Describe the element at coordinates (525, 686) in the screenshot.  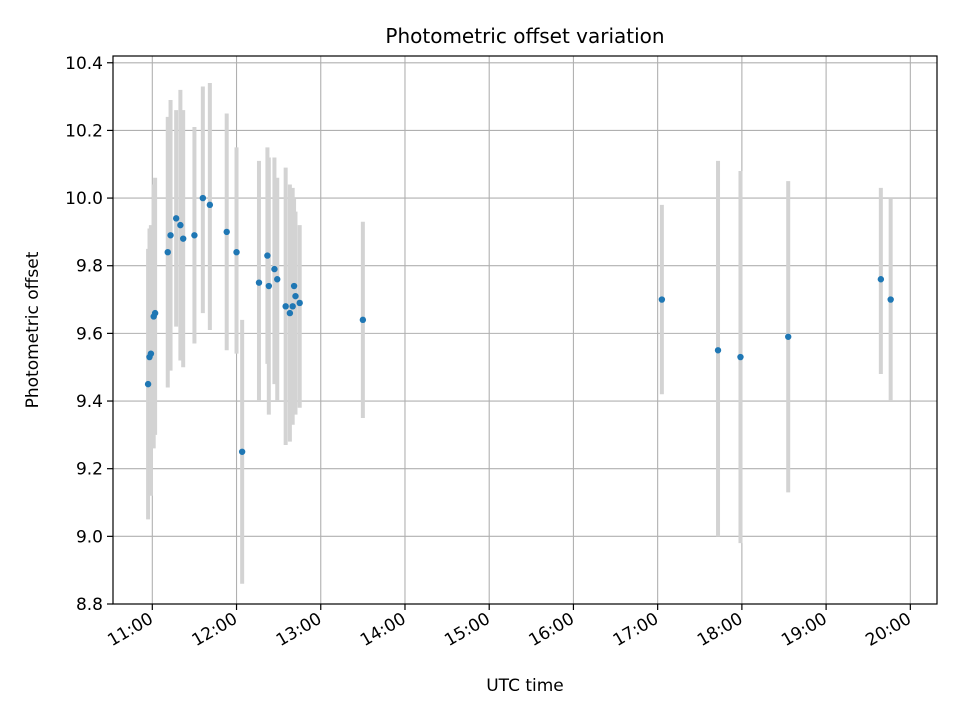
I see `x-axis-label: UTC time` at that location.